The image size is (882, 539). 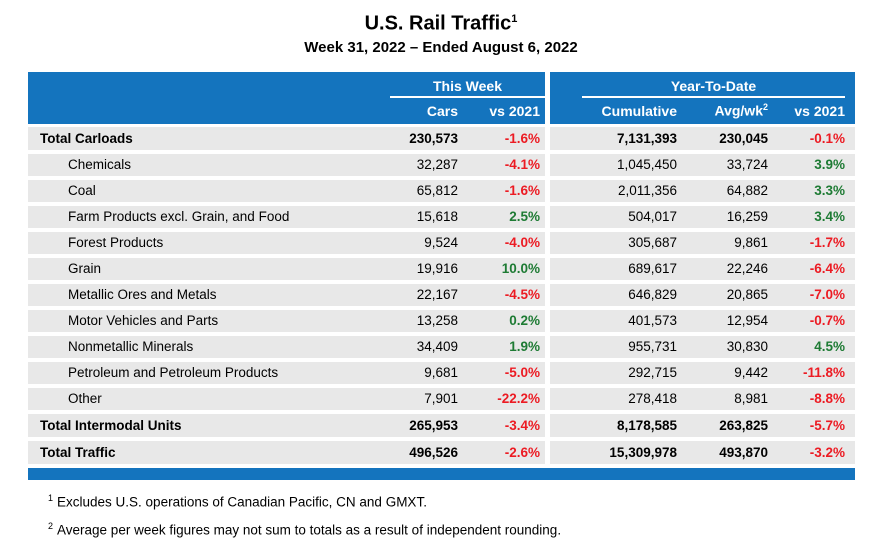 I want to click on row-label: Motor Vehicles and Parts, so click(x=209, y=320).